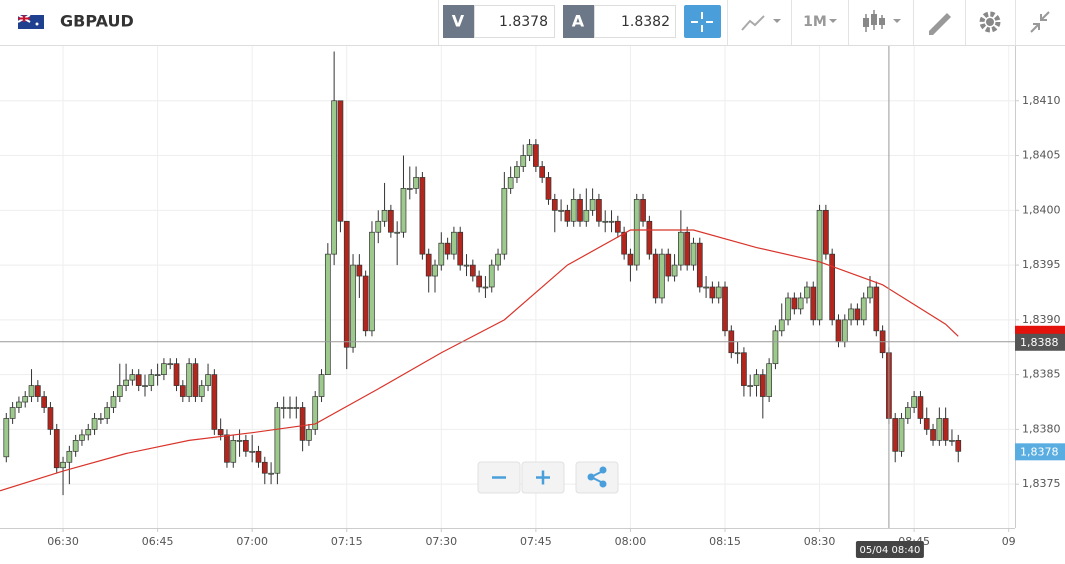  I want to click on settings-icon, so click(990, 22).